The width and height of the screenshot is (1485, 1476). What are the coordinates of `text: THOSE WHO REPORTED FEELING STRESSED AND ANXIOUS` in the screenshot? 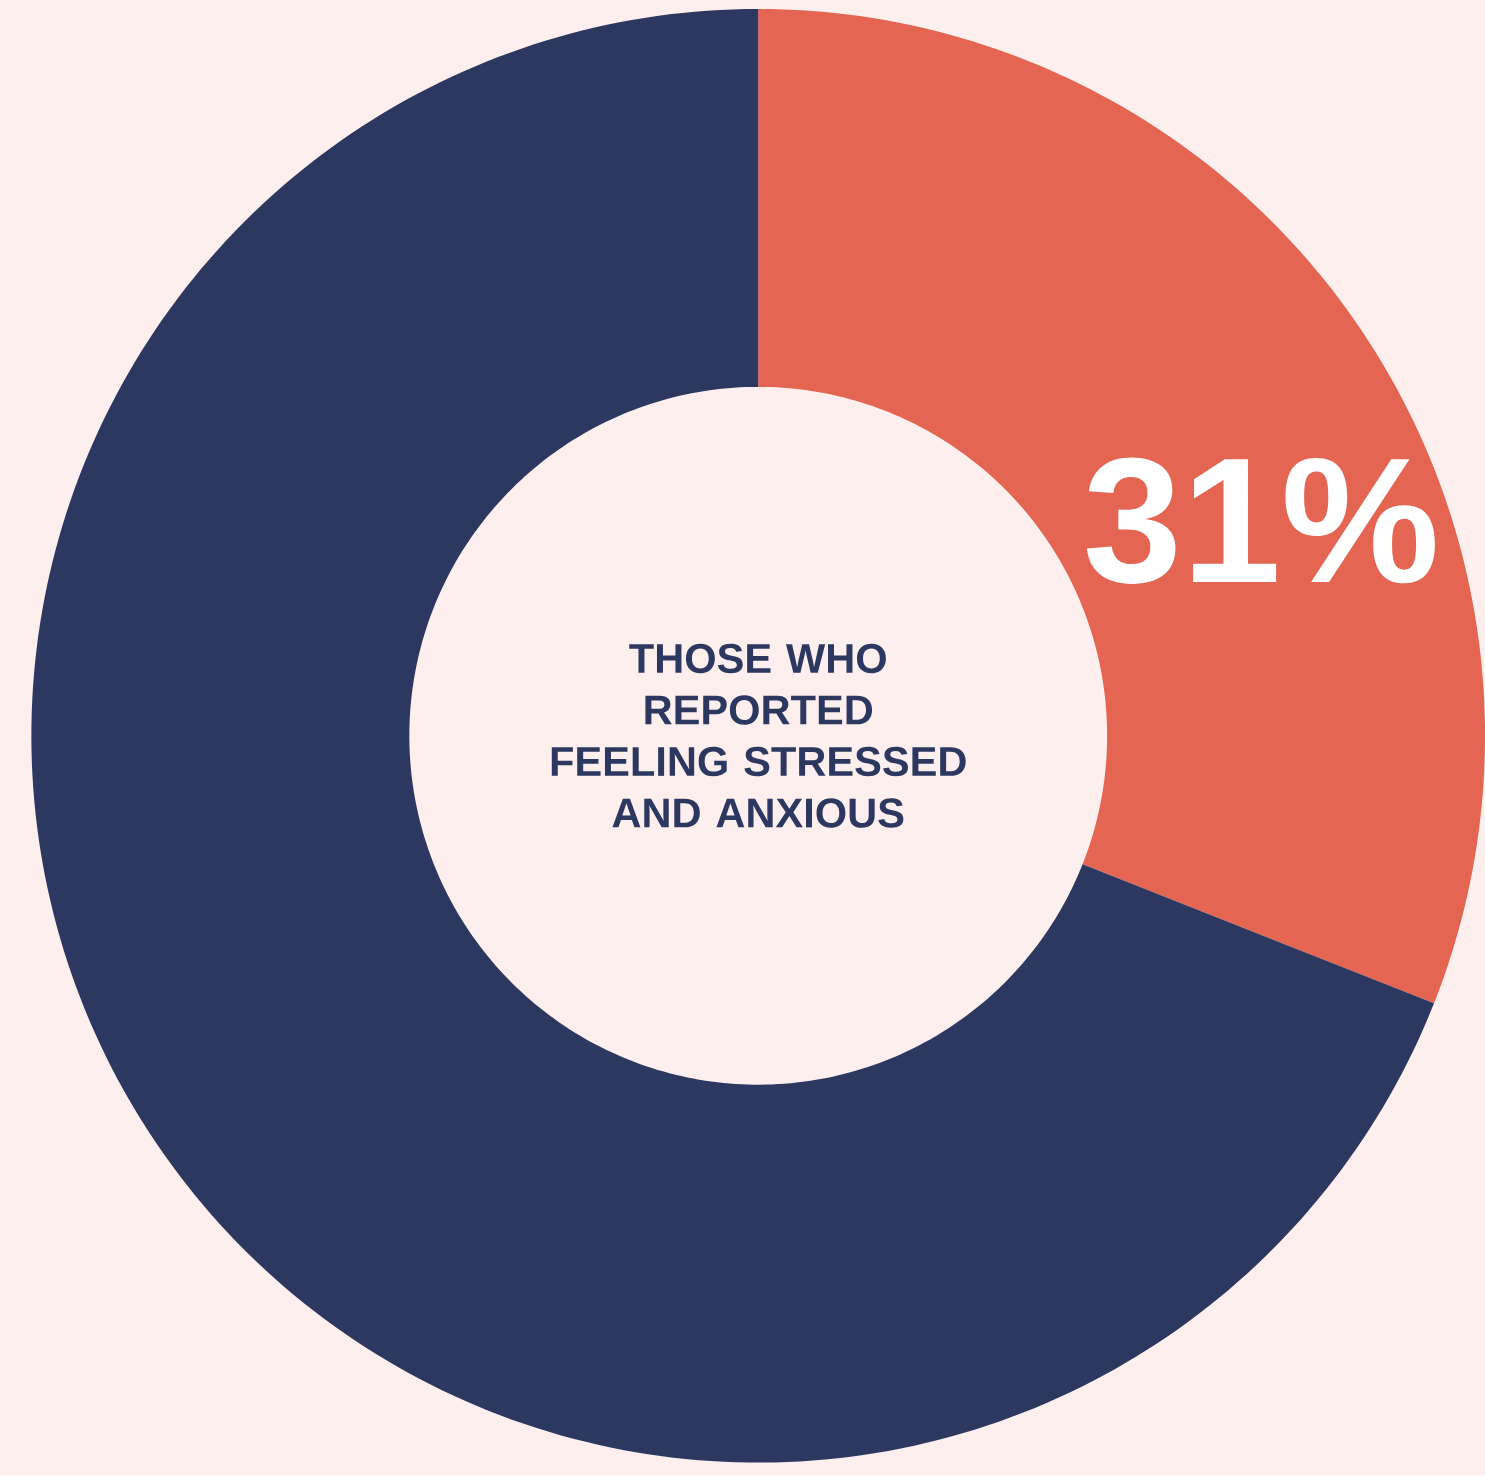 It's located at (758, 736).